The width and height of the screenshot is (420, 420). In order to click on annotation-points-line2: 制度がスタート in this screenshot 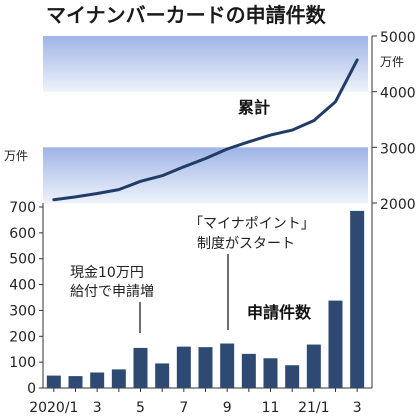, I will do `click(246, 244)`.